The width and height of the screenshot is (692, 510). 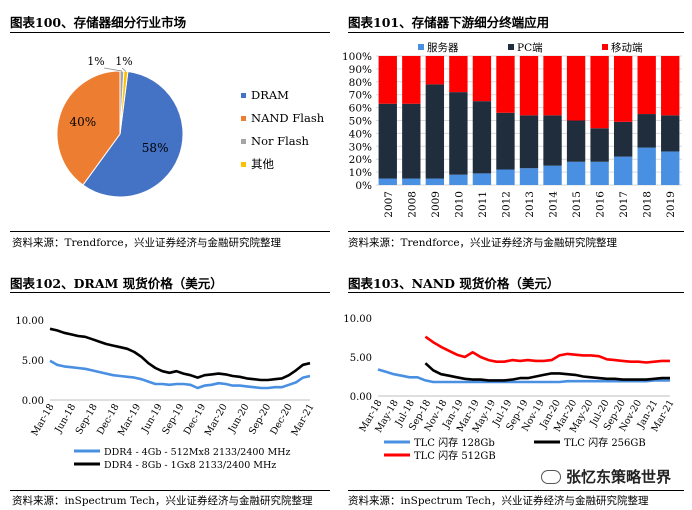 What do you see at coordinates (619, 477) in the screenshot?
I see `watermark-text: 张忆东策略世界` at bounding box center [619, 477].